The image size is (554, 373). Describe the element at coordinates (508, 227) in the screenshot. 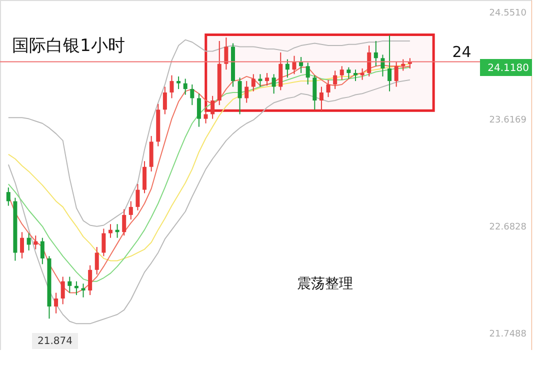

I see `y-tick-label: 22.6828` at that location.